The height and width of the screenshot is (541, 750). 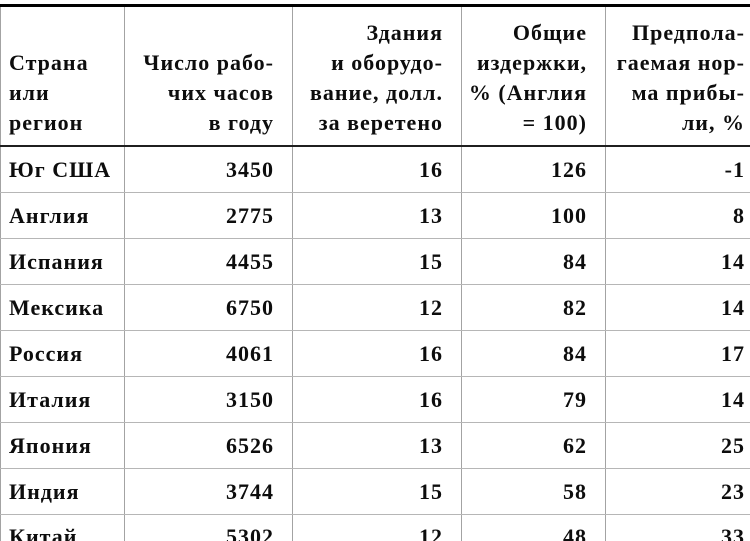 What do you see at coordinates (62, 76) in the screenshot?
I see `column-header-country: Страна или регион` at bounding box center [62, 76].